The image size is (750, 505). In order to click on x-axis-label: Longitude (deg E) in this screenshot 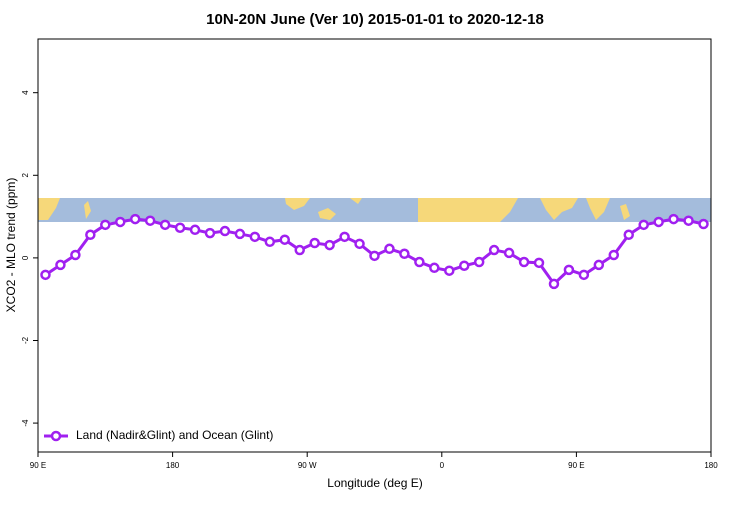, I will do `click(374, 483)`.